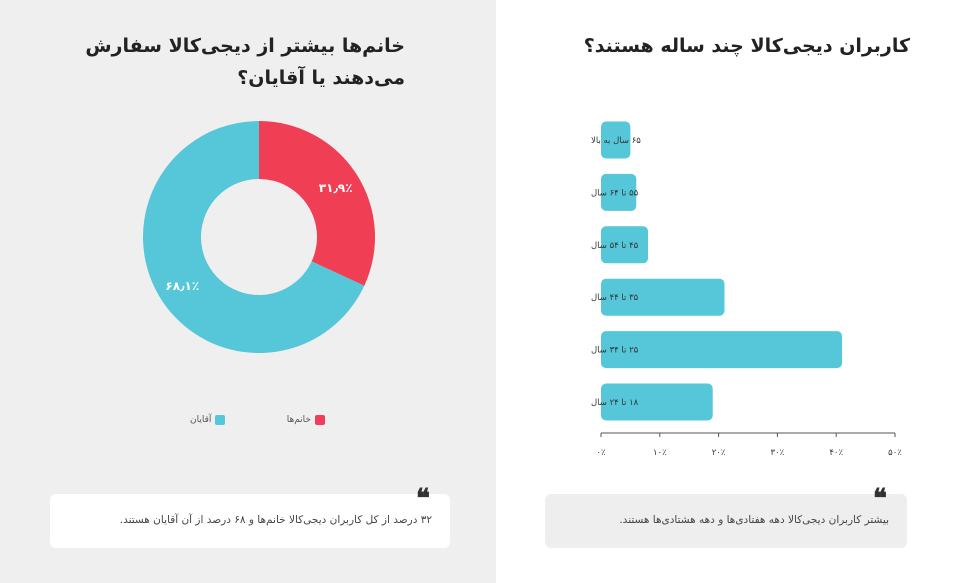  Describe the element at coordinates (615, 298) in the screenshot. I see `category-label: ۳۵ تا ۴۴ سال` at that location.